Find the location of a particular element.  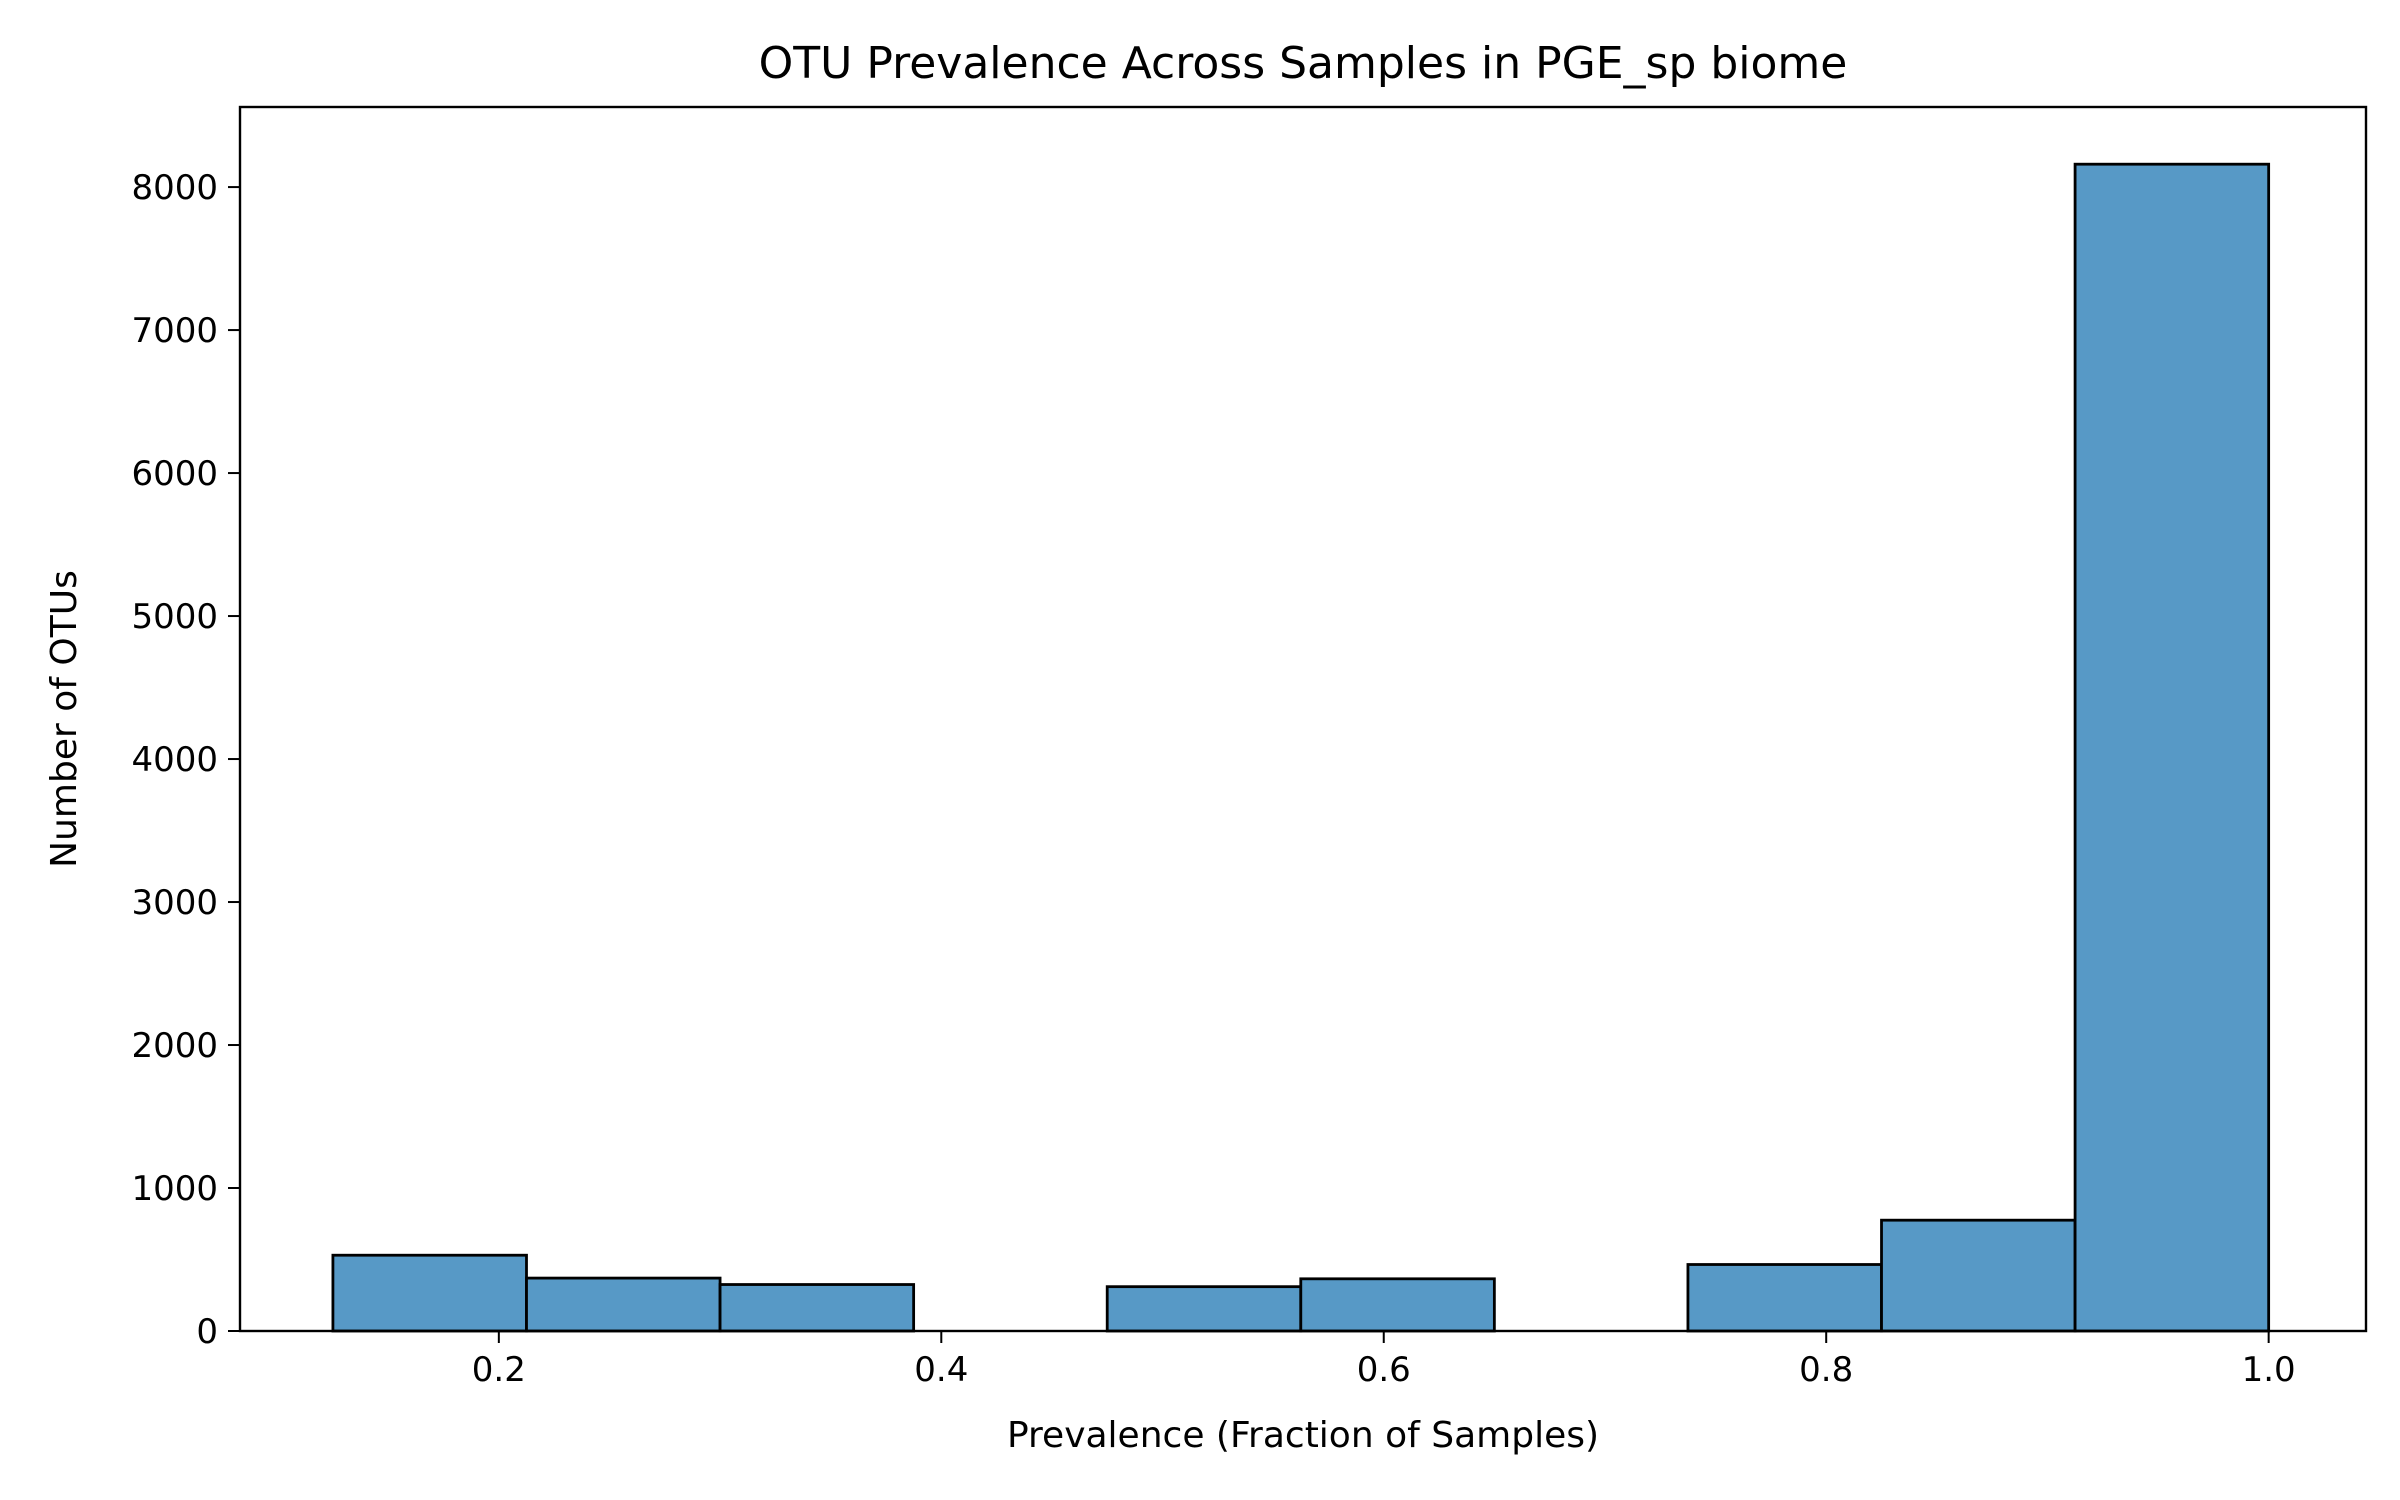

y-tick-label: 1000 is located at coordinates (174, 1189).